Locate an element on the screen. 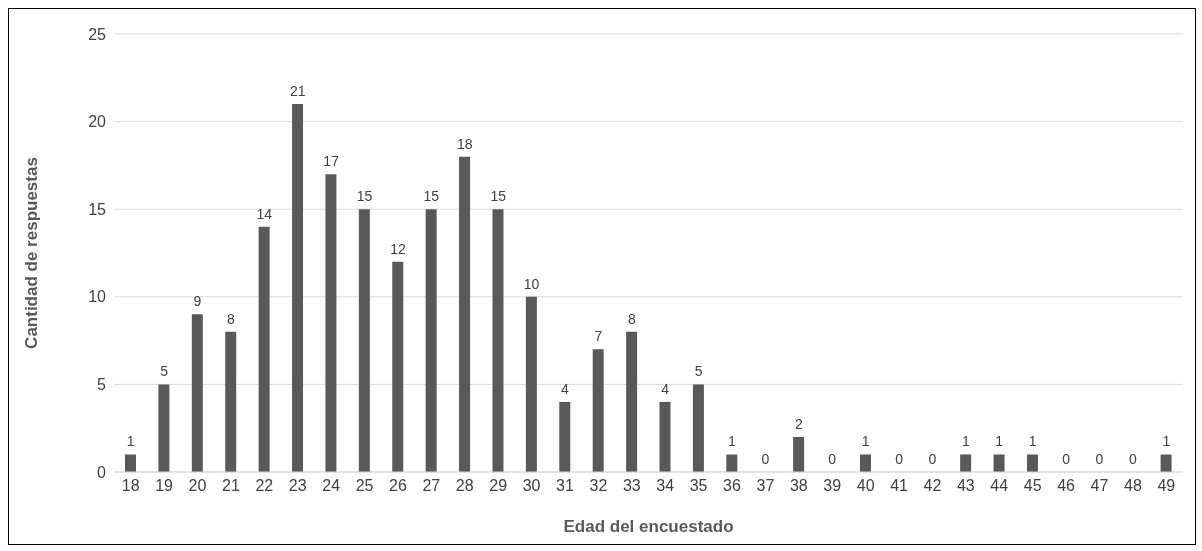 Image resolution: width=1202 pixels, height=551 pixels. data-label: 18 is located at coordinates (464, 143).